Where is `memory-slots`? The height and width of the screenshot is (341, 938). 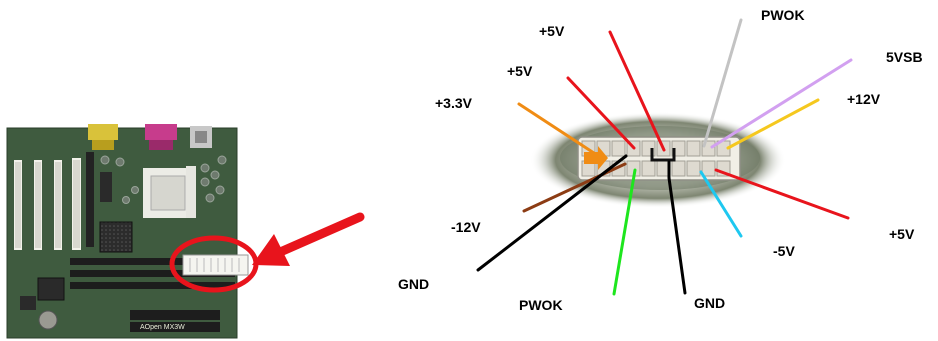 memory-slots is located at coordinates (152, 273).